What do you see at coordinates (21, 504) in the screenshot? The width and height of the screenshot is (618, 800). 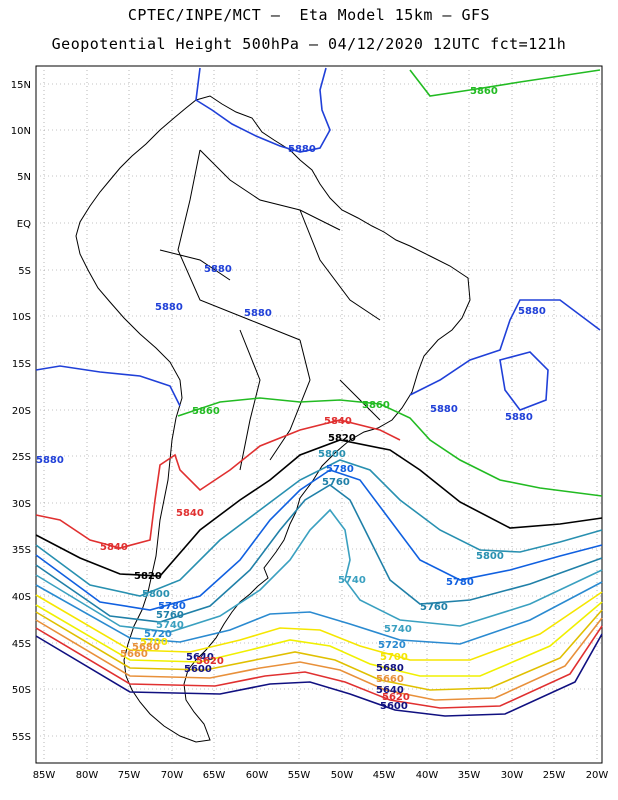 I see `lat-tick-label: 30S` at bounding box center [21, 504].